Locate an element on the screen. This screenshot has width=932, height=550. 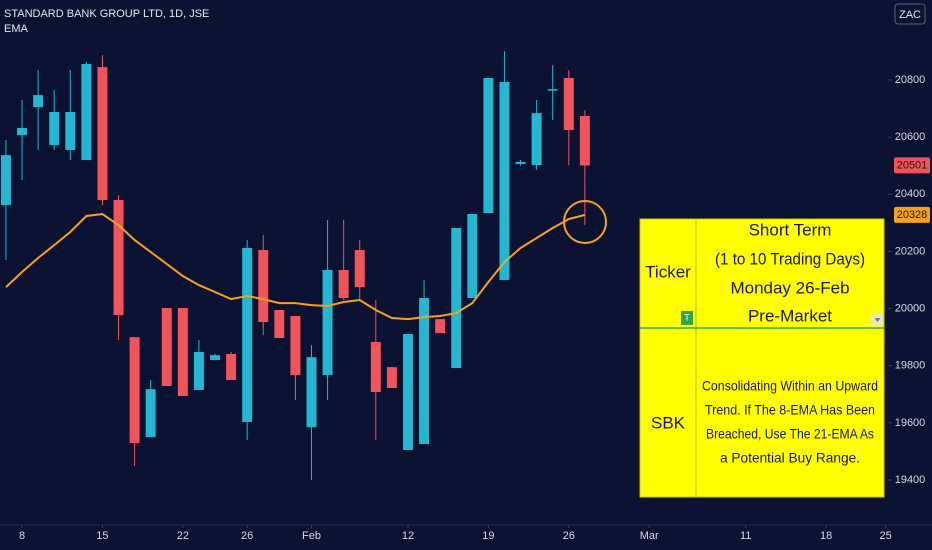
table-row-line: Consolidating Within an Upward is located at coordinates (790, 386).